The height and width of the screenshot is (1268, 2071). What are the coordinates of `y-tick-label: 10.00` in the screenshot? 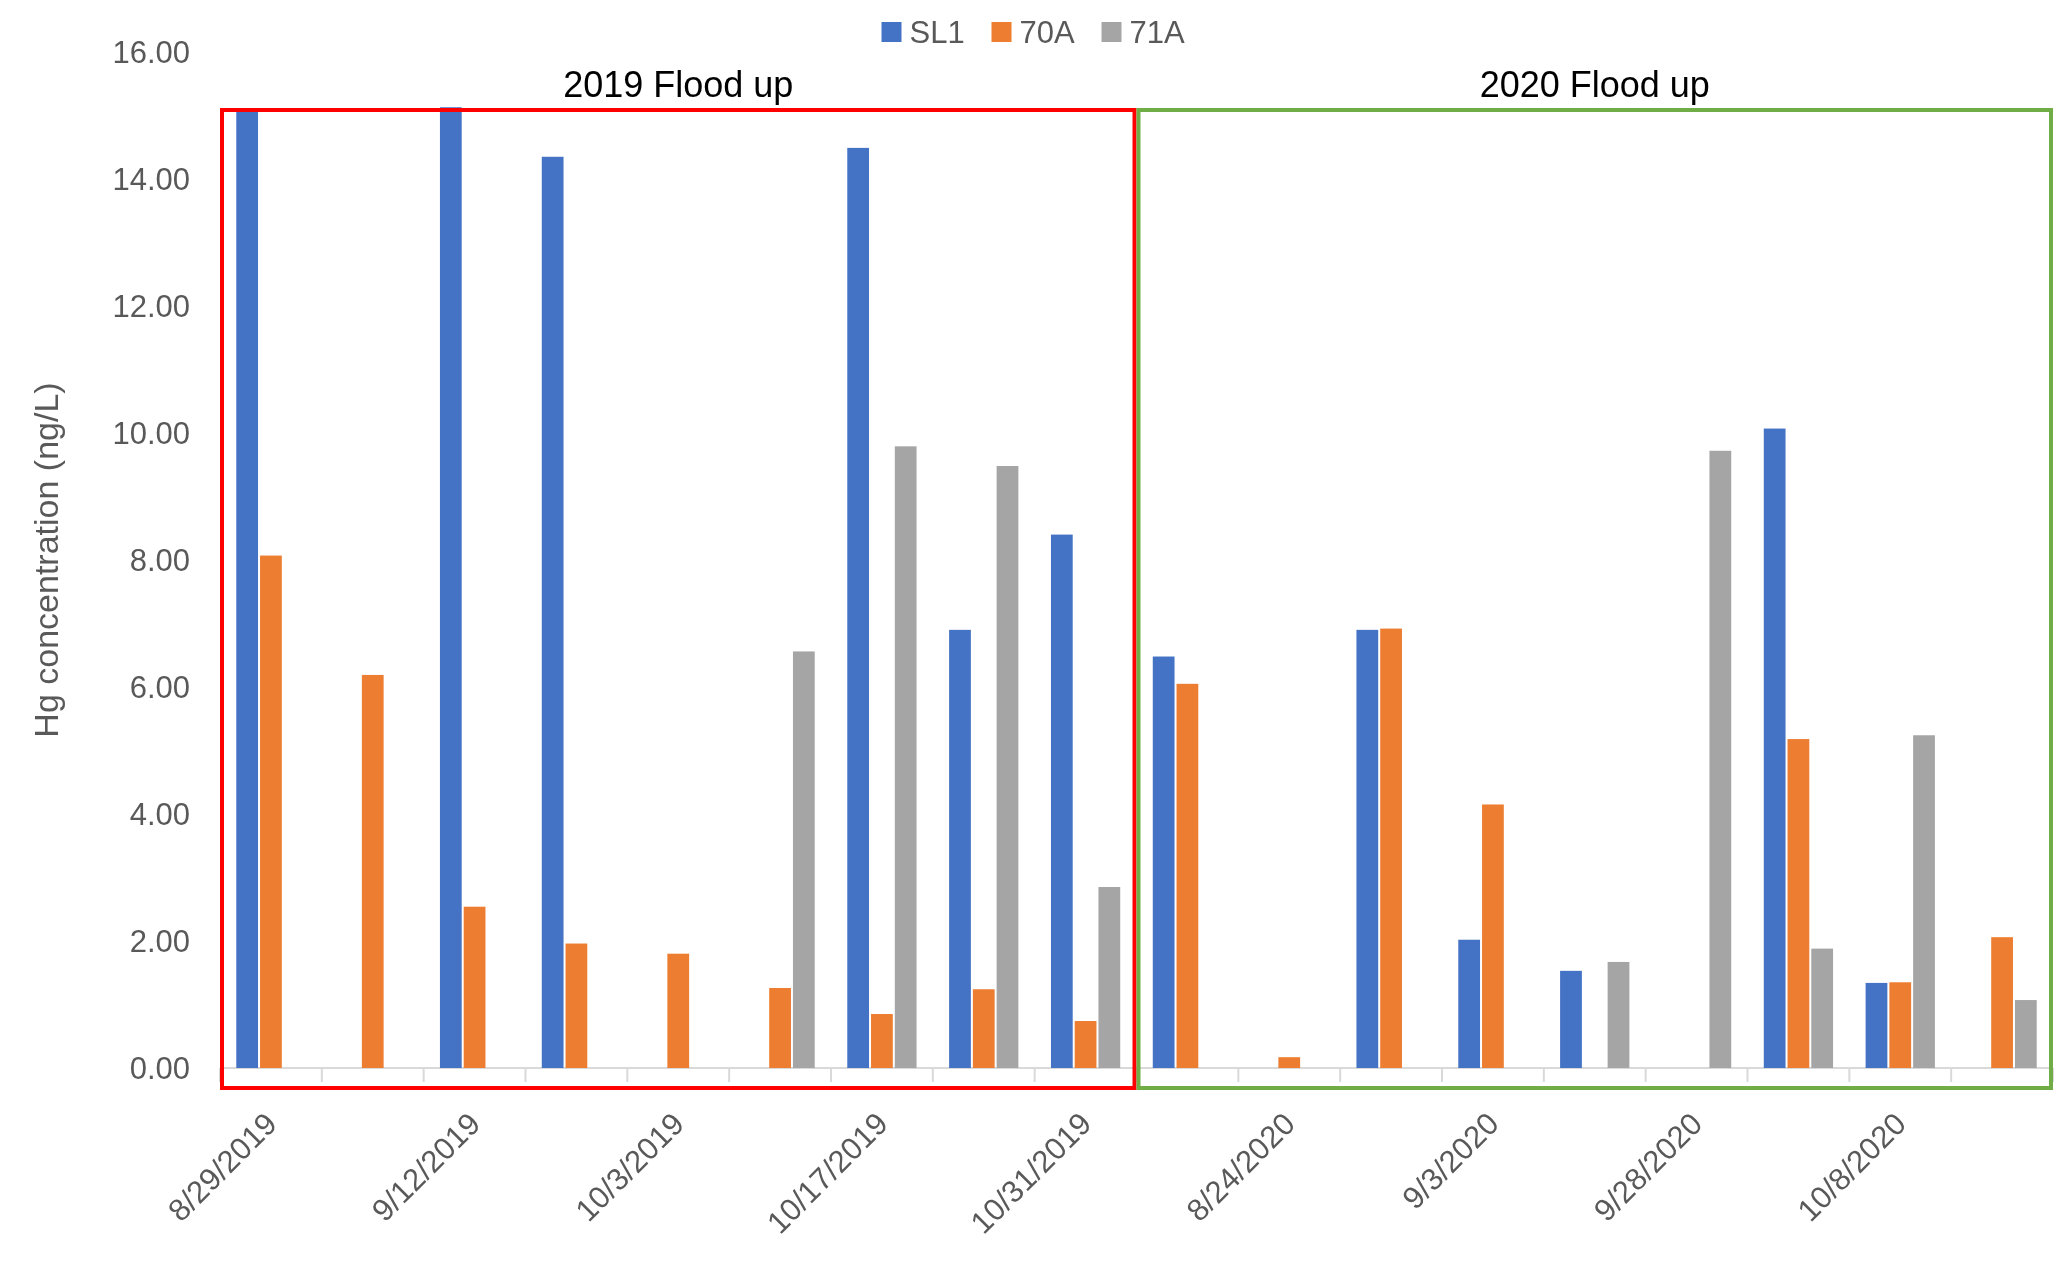 It's located at (151, 433).